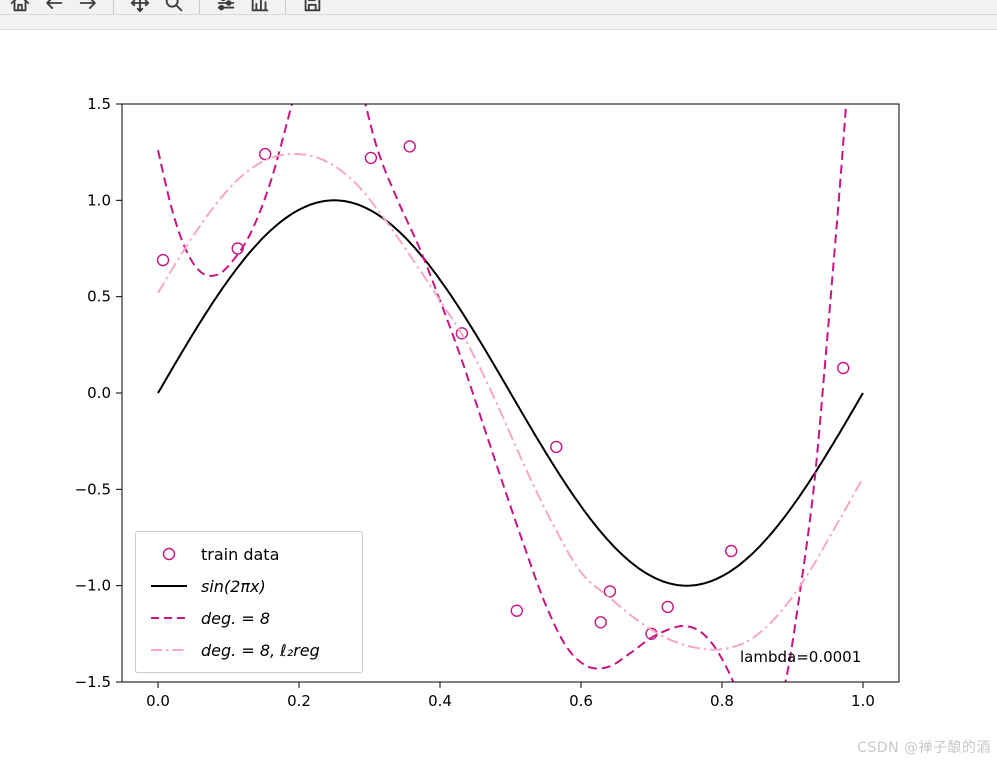  Describe the element at coordinates (440, 701) in the screenshot. I see `x-tick-label: 0.4` at that location.